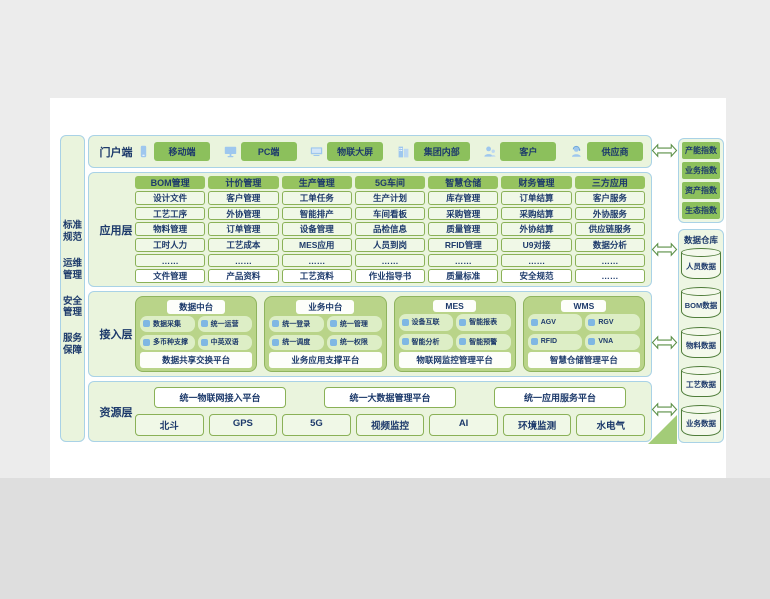 The height and width of the screenshot is (599, 770). What do you see at coordinates (701, 180) in the screenshot?
I see `indices-panel: 产能指数 业务指数 资产指数 生态指数` at bounding box center [701, 180].